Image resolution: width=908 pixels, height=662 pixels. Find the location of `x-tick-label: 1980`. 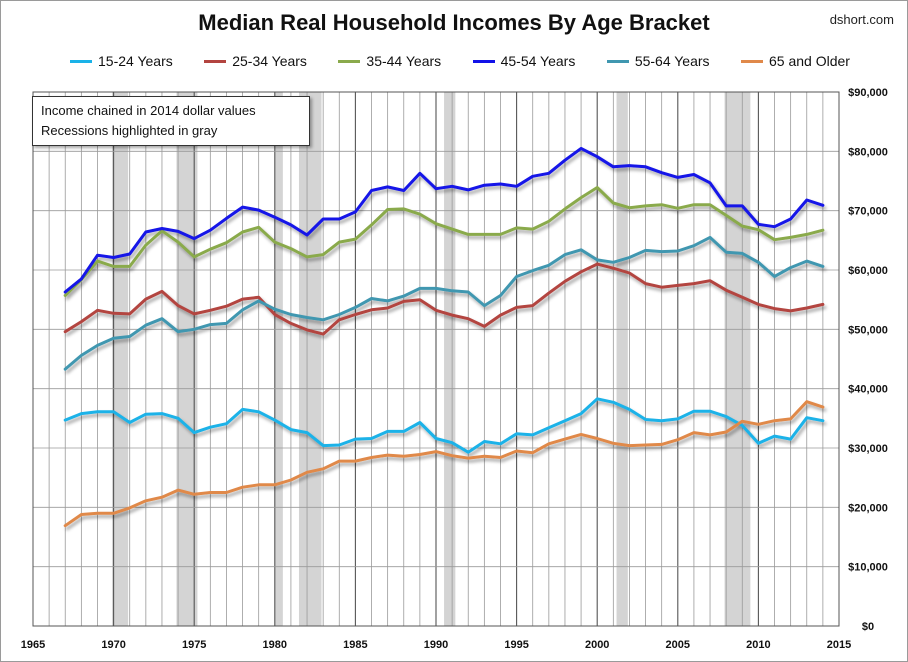

x-tick-label: 1980 is located at coordinates (275, 645).